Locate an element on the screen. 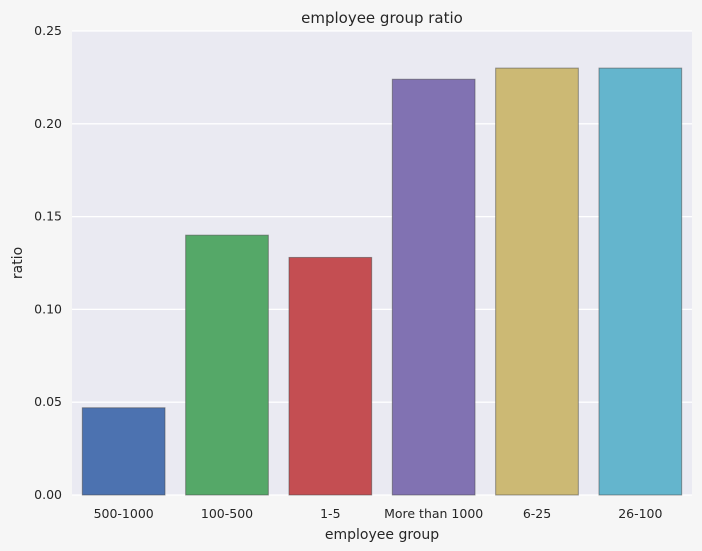  x-tick-label: 26-100 is located at coordinates (640, 513).